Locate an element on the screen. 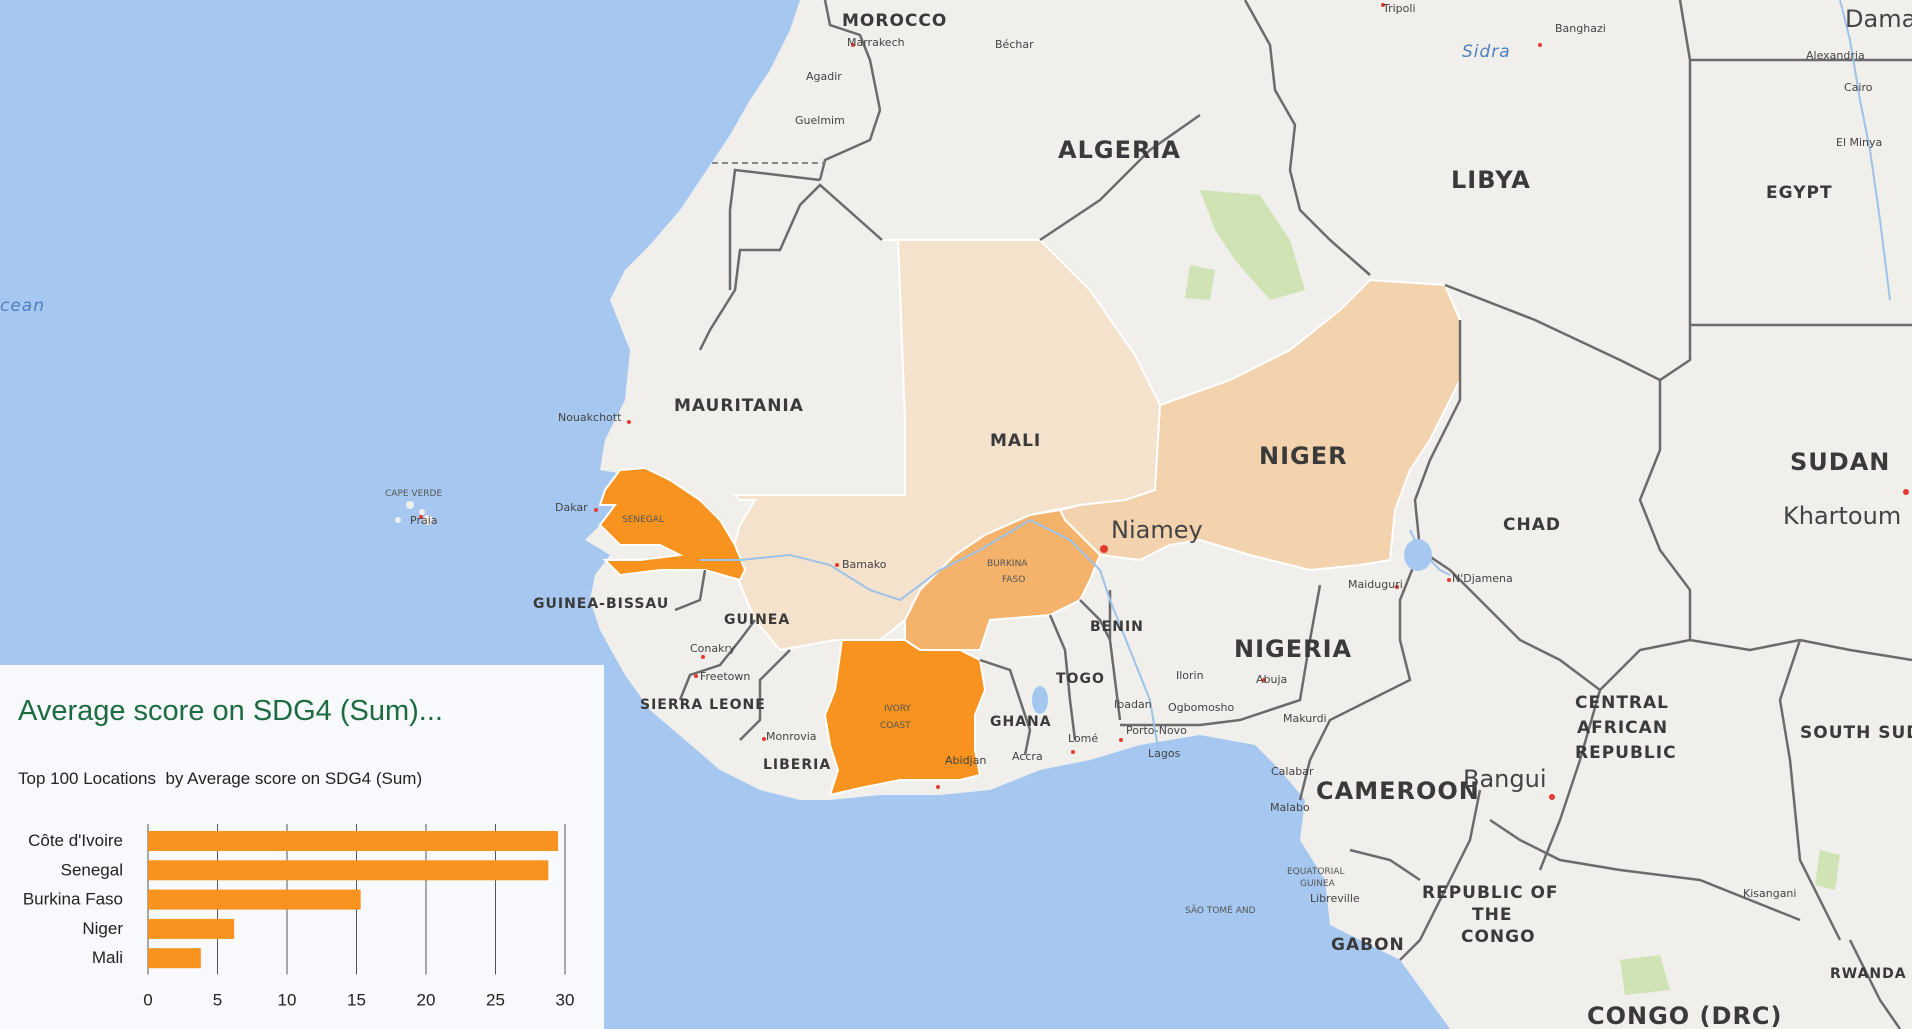 This screenshot has height=1029, width=1912. label-chad: CHAD is located at coordinates (1532, 525).